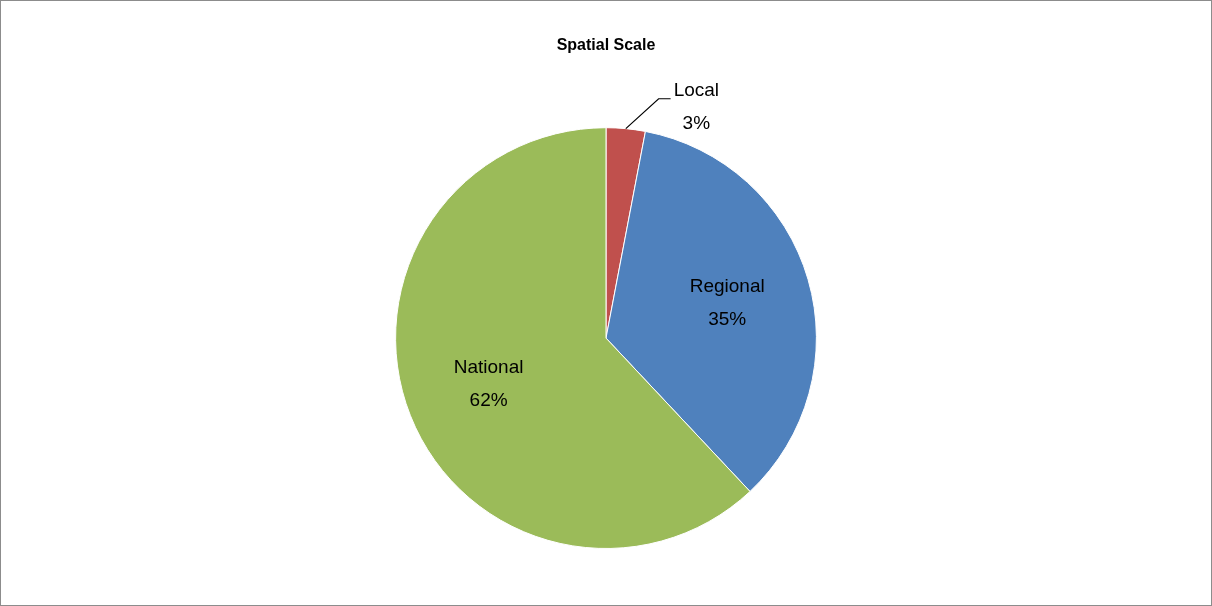  I want to click on slice-label: Local, so click(696, 89).